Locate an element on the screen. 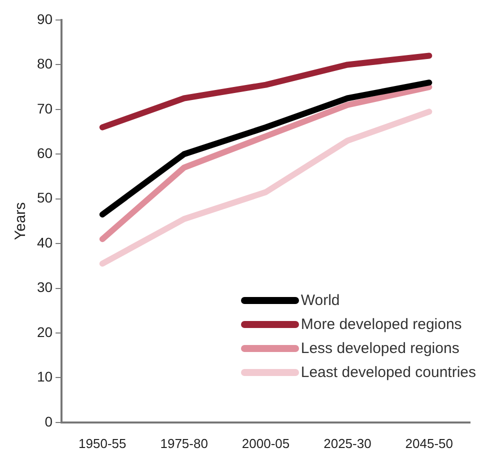  x-tick-label: 2000-05 is located at coordinates (266, 443).